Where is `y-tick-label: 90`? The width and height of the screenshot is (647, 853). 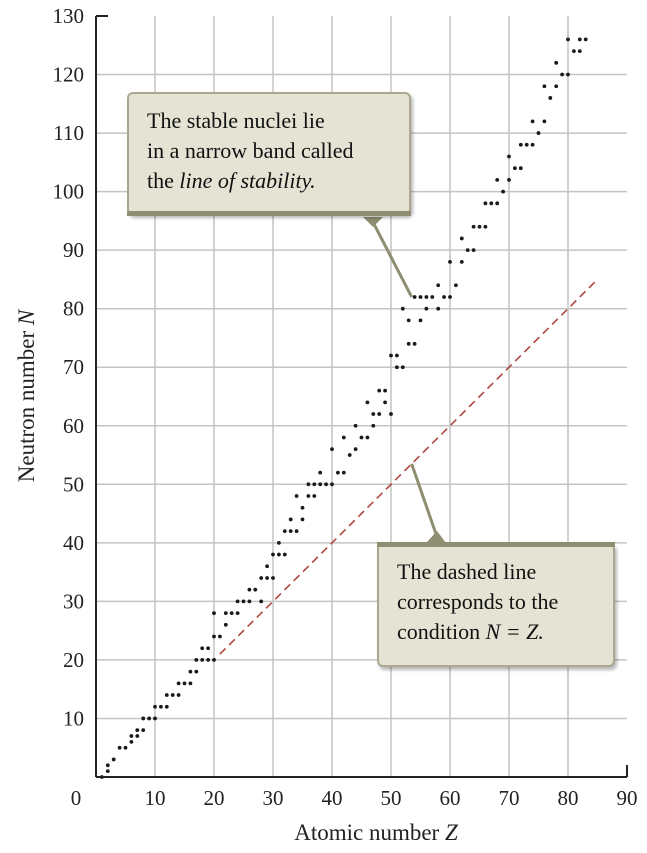
y-tick-label: 90 is located at coordinates (73, 250).